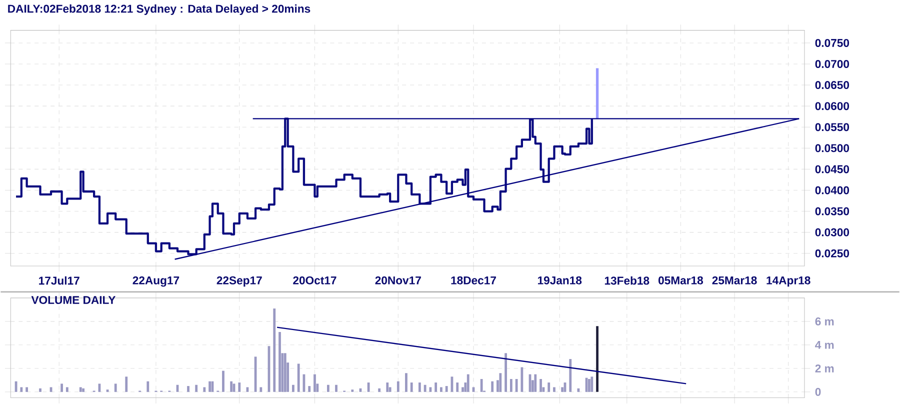 This screenshot has height=413, width=900. What do you see at coordinates (832, 64) in the screenshot?
I see `y-tick-label: 0.0700` at bounding box center [832, 64].